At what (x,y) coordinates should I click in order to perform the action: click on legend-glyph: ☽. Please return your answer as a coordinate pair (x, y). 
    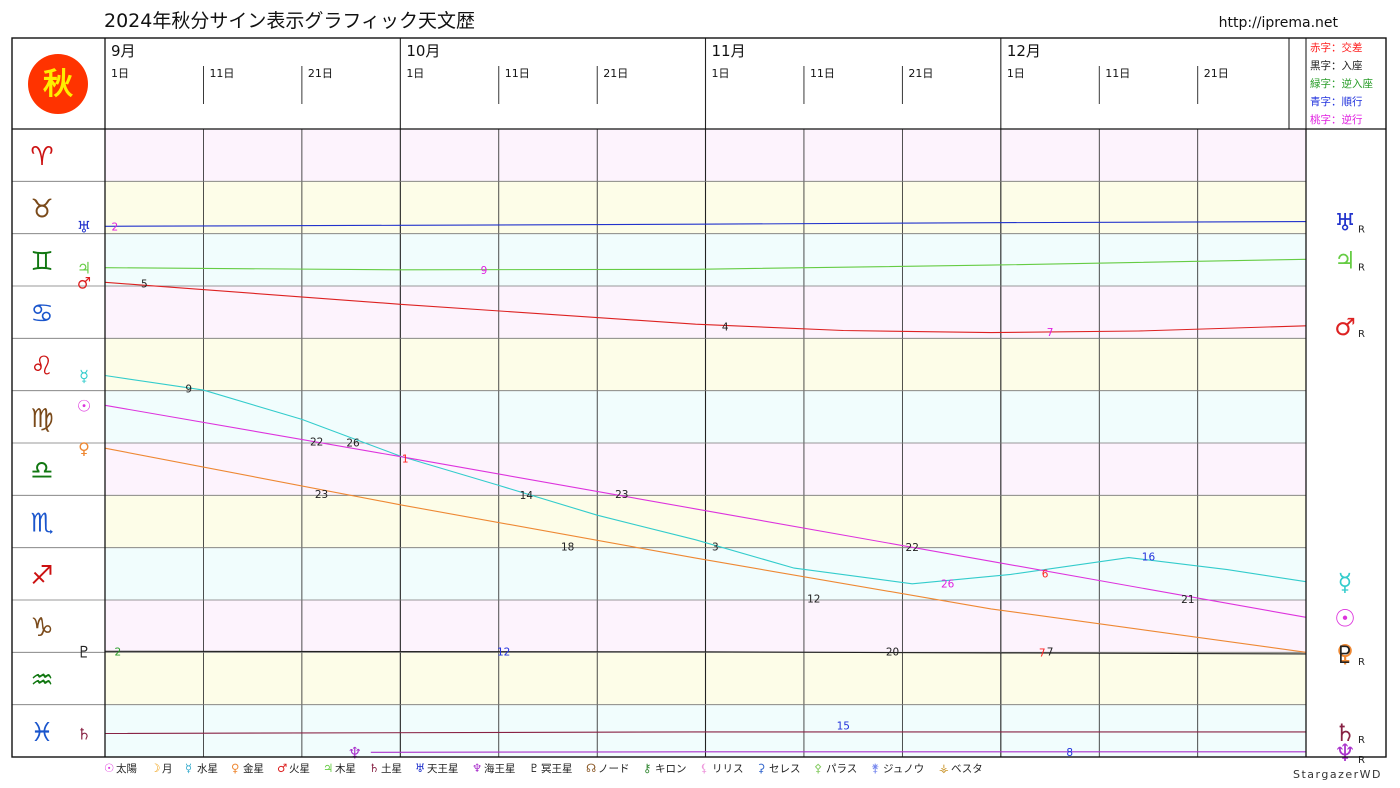
    Looking at the image, I should click on (155, 768).